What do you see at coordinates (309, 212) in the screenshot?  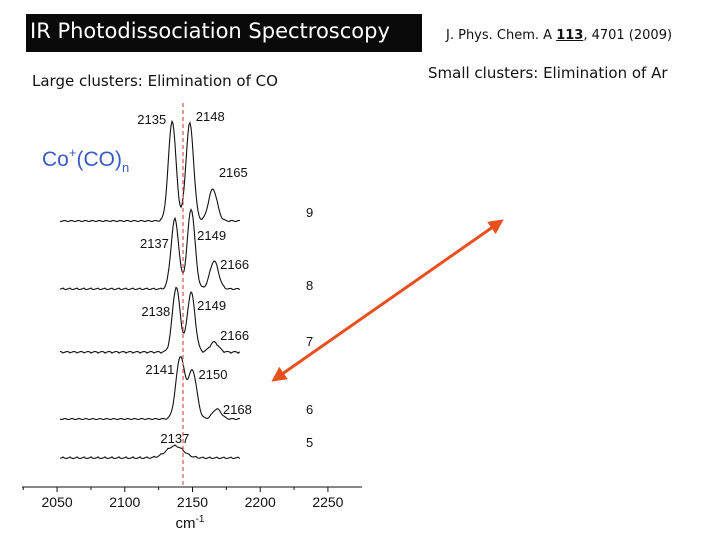 I see `series-label-9: 9` at bounding box center [309, 212].